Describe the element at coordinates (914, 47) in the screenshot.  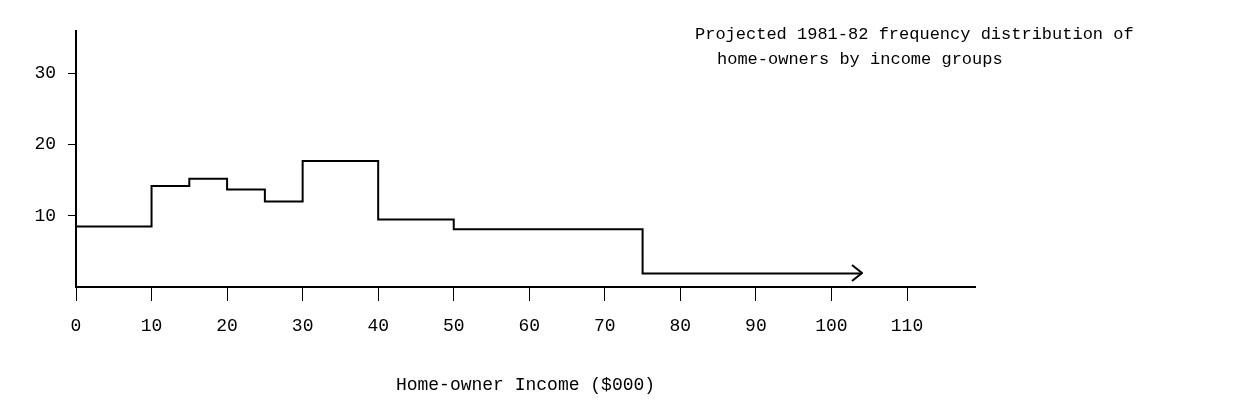
I see `annotation: Projected 1981-82 frequency distribution of home-owners by income groups` at that location.